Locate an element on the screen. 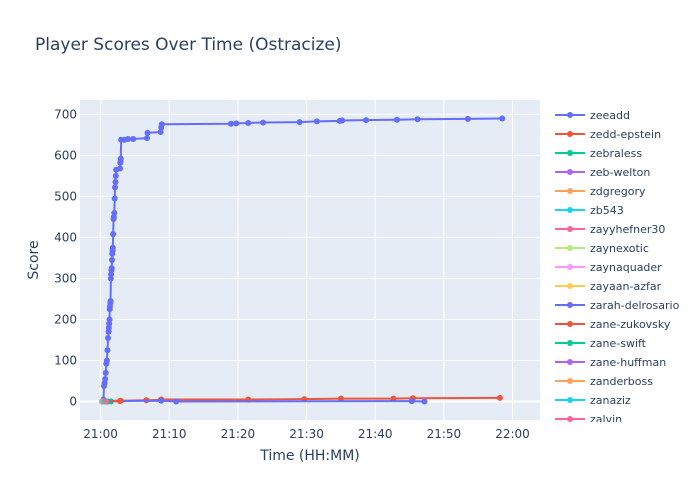 The height and width of the screenshot is (500, 700). legend-label: zaynexotic is located at coordinates (619, 248).